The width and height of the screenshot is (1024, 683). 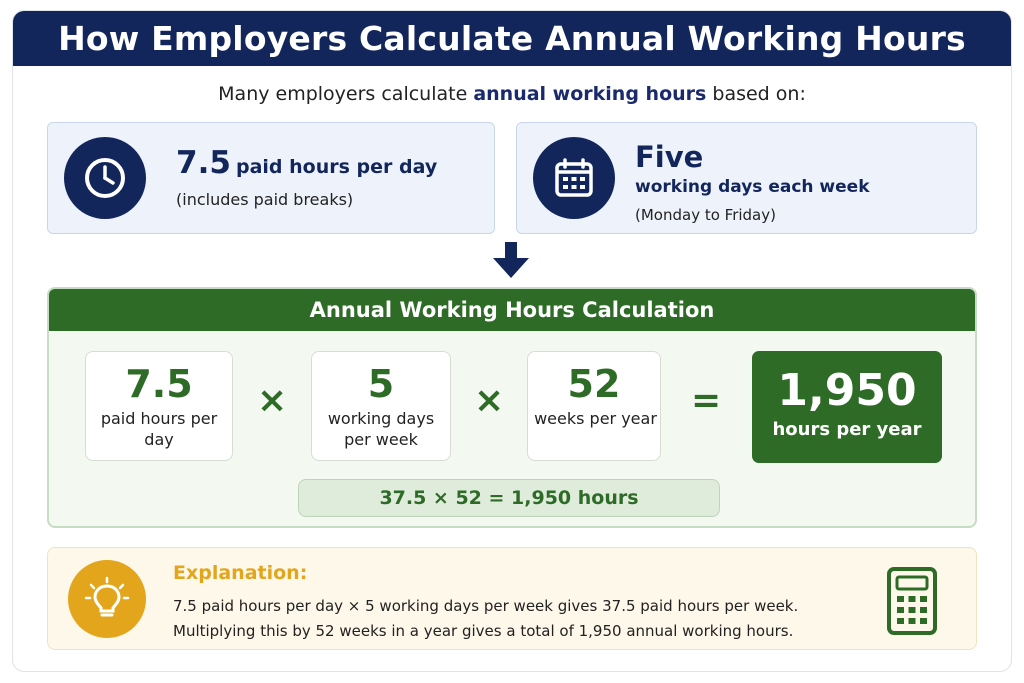 I want to click on factor-days-per-week: 5 working days per week, so click(x=381, y=406).